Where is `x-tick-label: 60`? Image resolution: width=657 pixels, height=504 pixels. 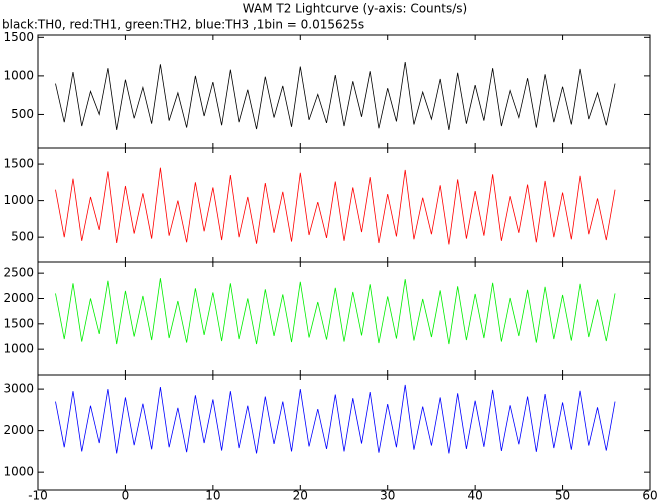 x-tick-label: 60 is located at coordinates (649, 496).